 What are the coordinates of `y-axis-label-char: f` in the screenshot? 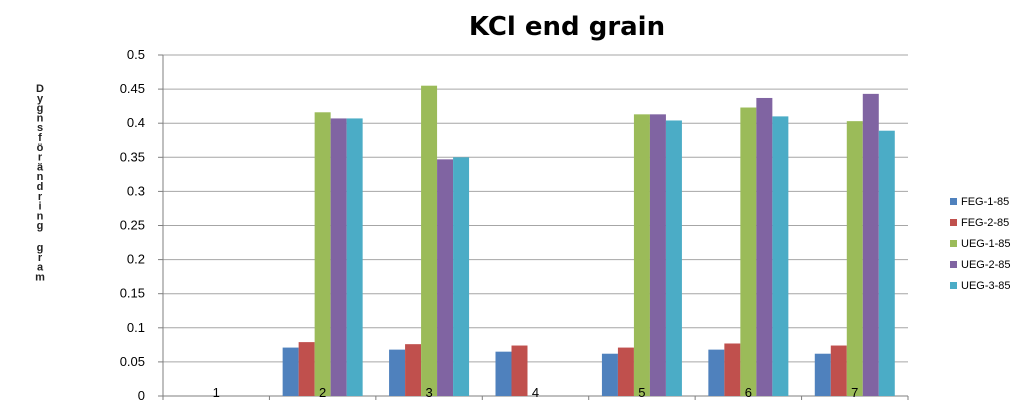 It's located at (40, 138).